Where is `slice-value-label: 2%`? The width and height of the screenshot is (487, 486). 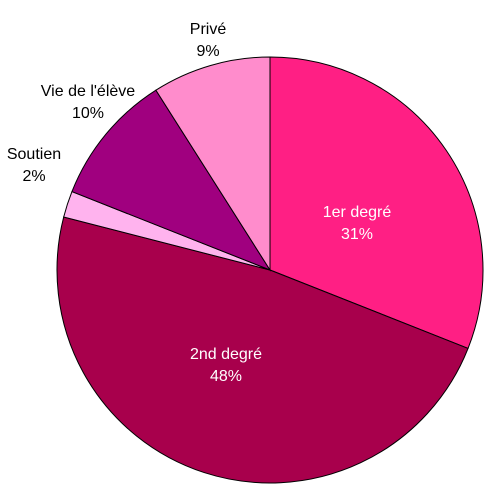 slice-value-label: 2% is located at coordinates (33, 176).